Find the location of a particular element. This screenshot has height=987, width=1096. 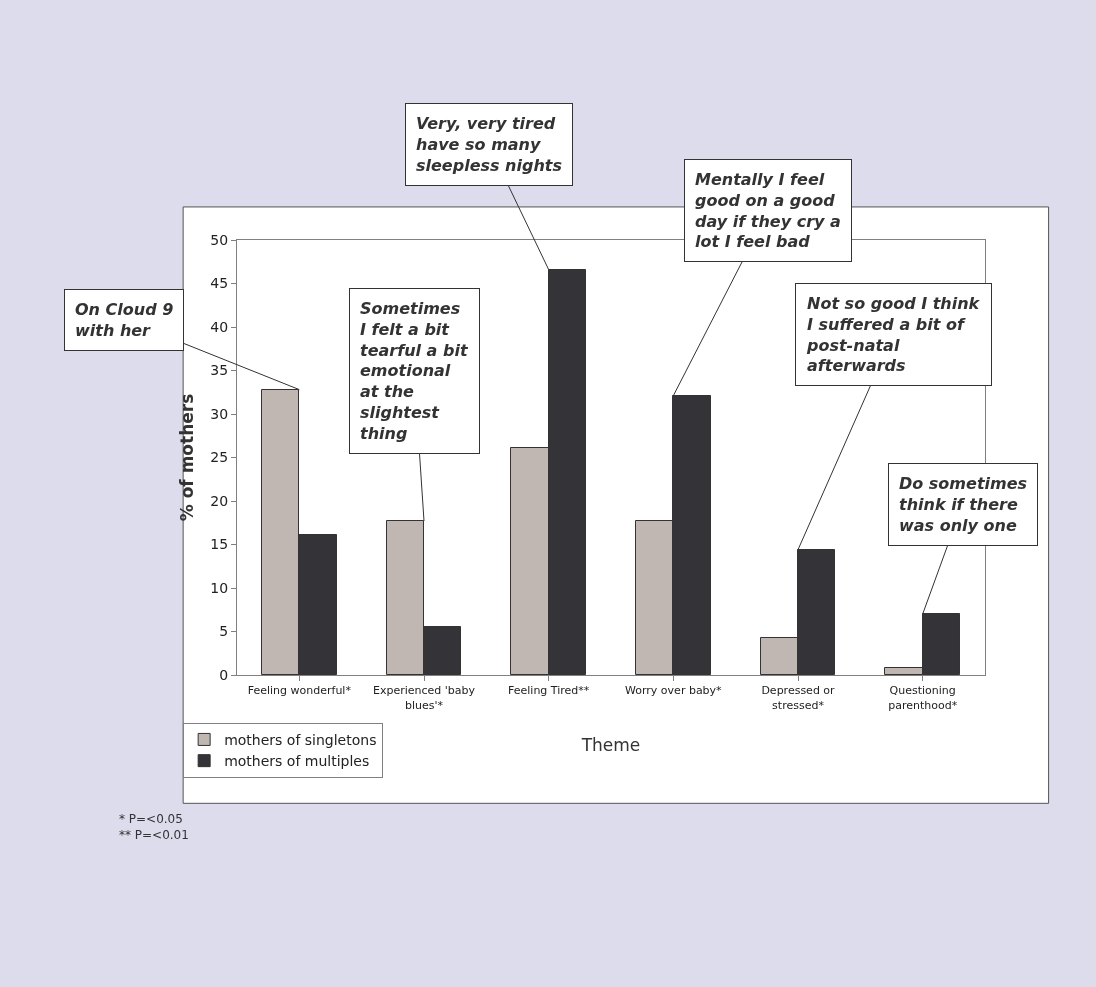

y-tick-label: 10 is located at coordinates (219, 587).